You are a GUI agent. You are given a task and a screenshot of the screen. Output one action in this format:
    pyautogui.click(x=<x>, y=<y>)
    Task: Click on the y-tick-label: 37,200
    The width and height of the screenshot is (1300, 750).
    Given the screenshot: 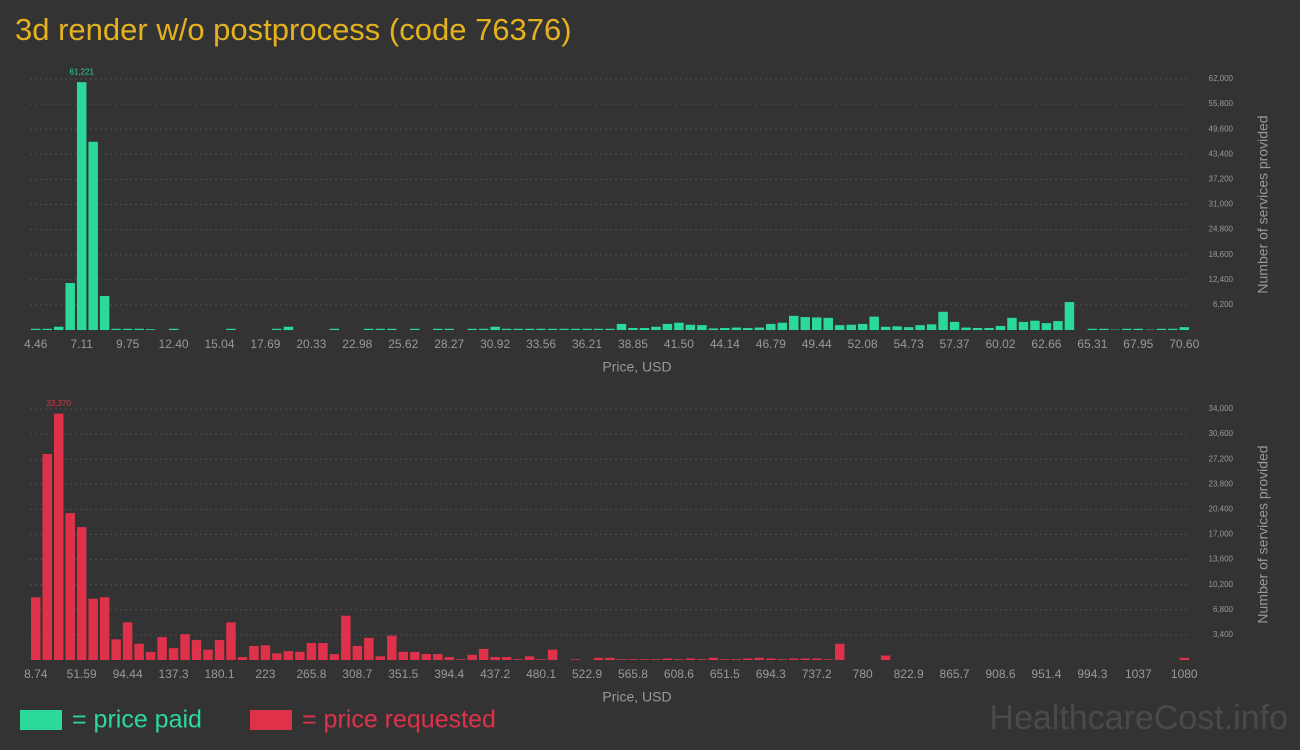 What is the action you would take?
    pyautogui.click(x=1221, y=179)
    